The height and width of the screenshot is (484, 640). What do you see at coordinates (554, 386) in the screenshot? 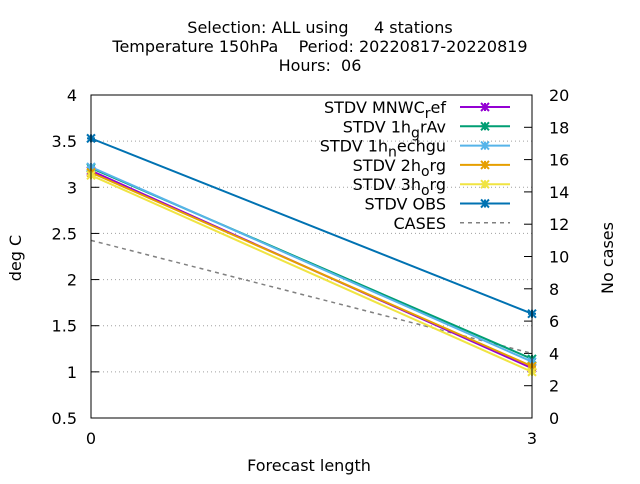
I see `y2-tick-label: 2` at bounding box center [554, 386].